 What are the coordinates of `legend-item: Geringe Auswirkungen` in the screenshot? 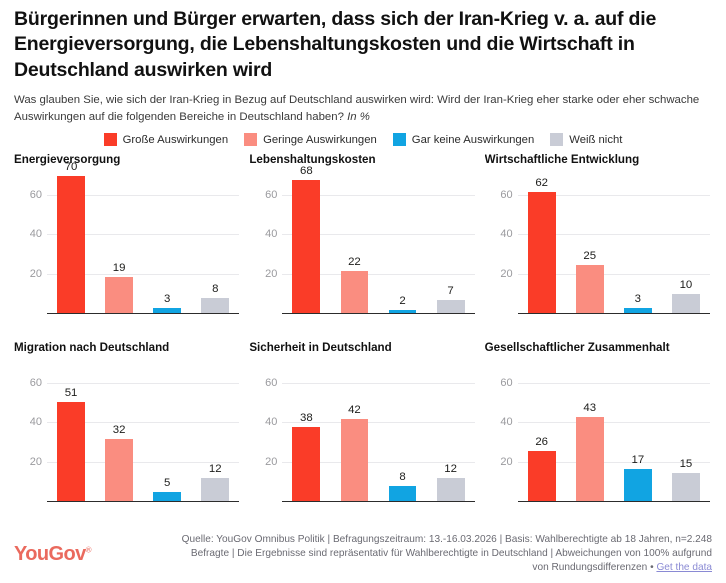 It's located at (310, 140).